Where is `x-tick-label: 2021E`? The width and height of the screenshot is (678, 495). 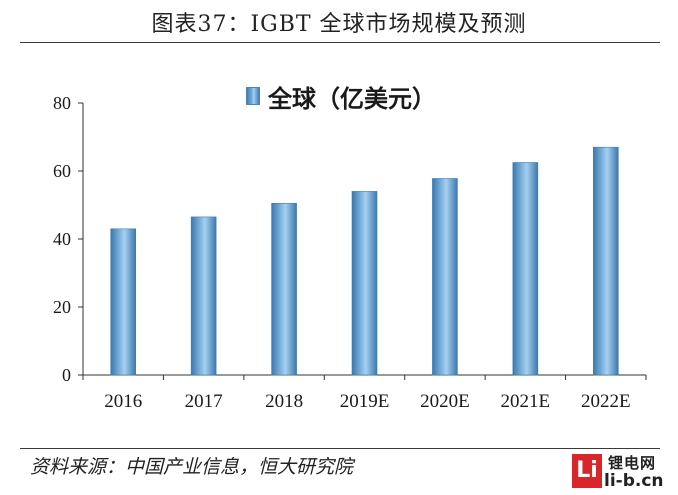 x-tick-label: 2021E is located at coordinates (526, 401).